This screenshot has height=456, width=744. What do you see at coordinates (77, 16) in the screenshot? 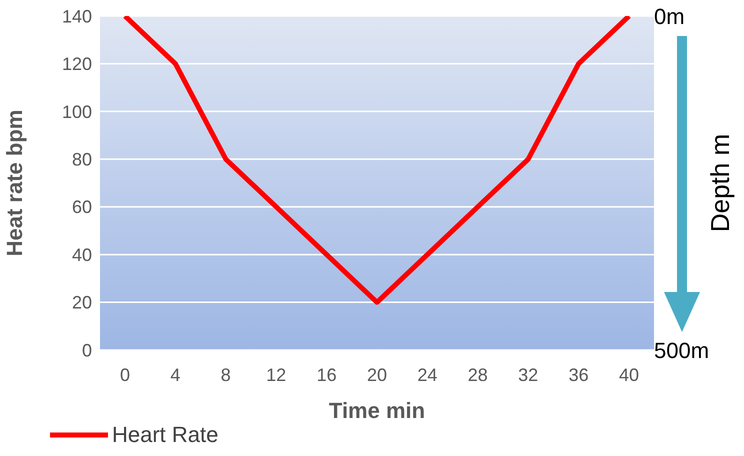
I see `y-tick-label: 140` at bounding box center [77, 16].